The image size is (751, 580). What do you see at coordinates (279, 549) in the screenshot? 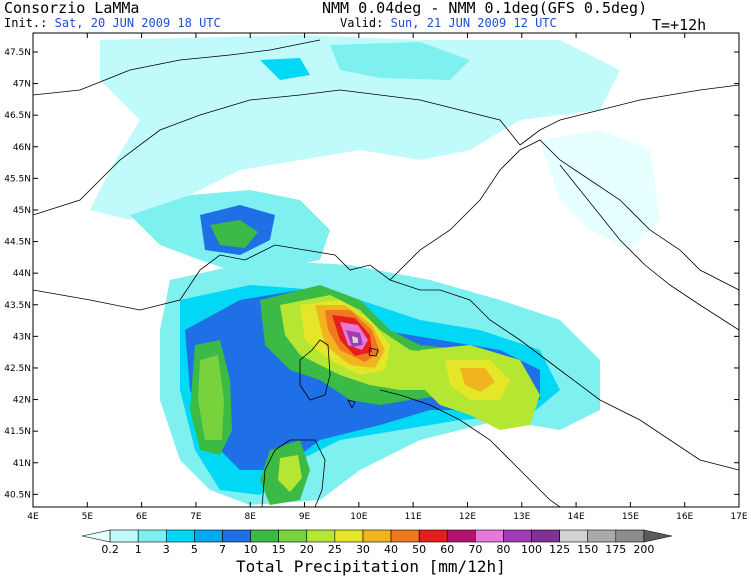
I see `colorbar-label: 15` at bounding box center [279, 549].